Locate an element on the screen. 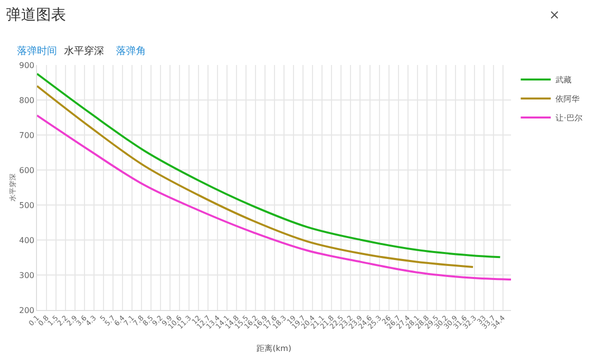  y-tick-label: 400 is located at coordinates (26, 240).